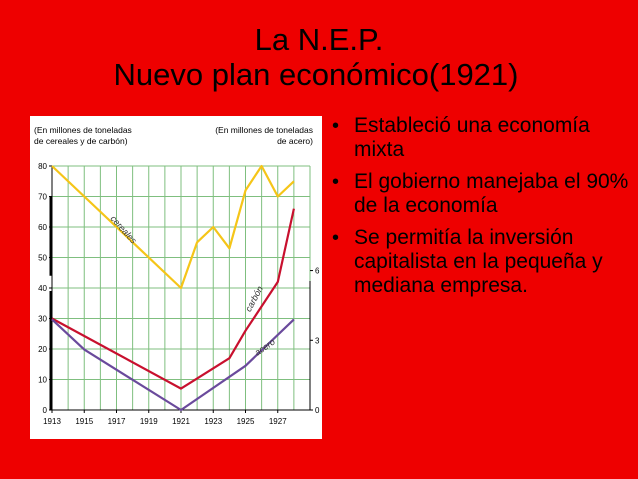 The width and height of the screenshot is (638, 479). Describe the element at coordinates (42, 288) in the screenshot. I see `left-tick-label: 40` at that location.